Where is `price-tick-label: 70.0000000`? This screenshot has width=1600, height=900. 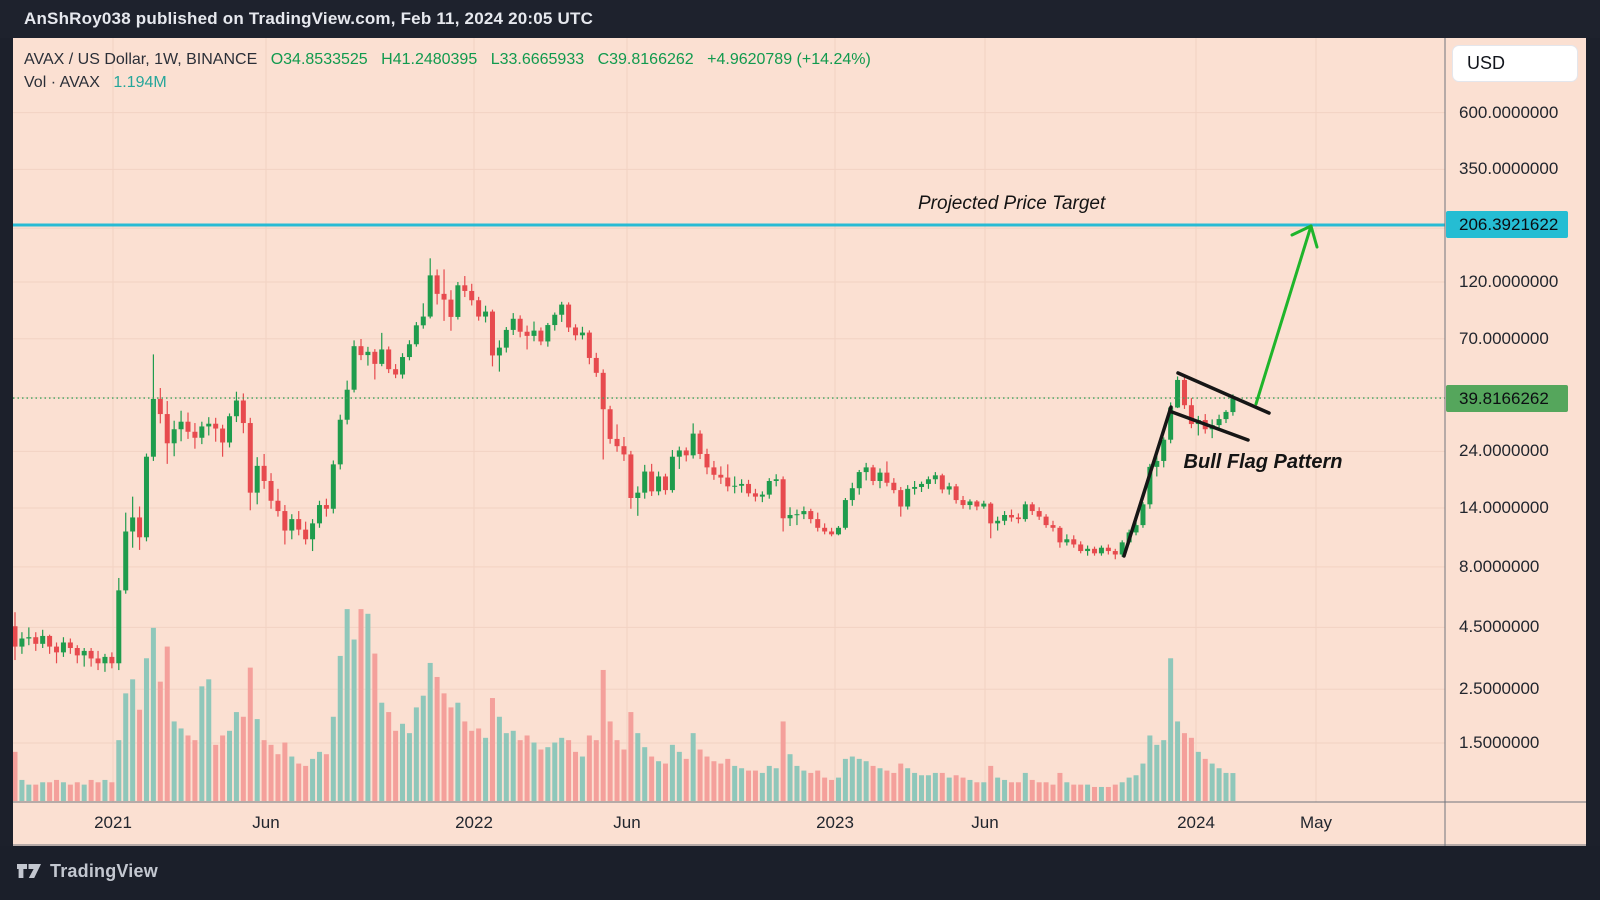
price-tick-label: 70.0000000 is located at coordinates (1504, 338).